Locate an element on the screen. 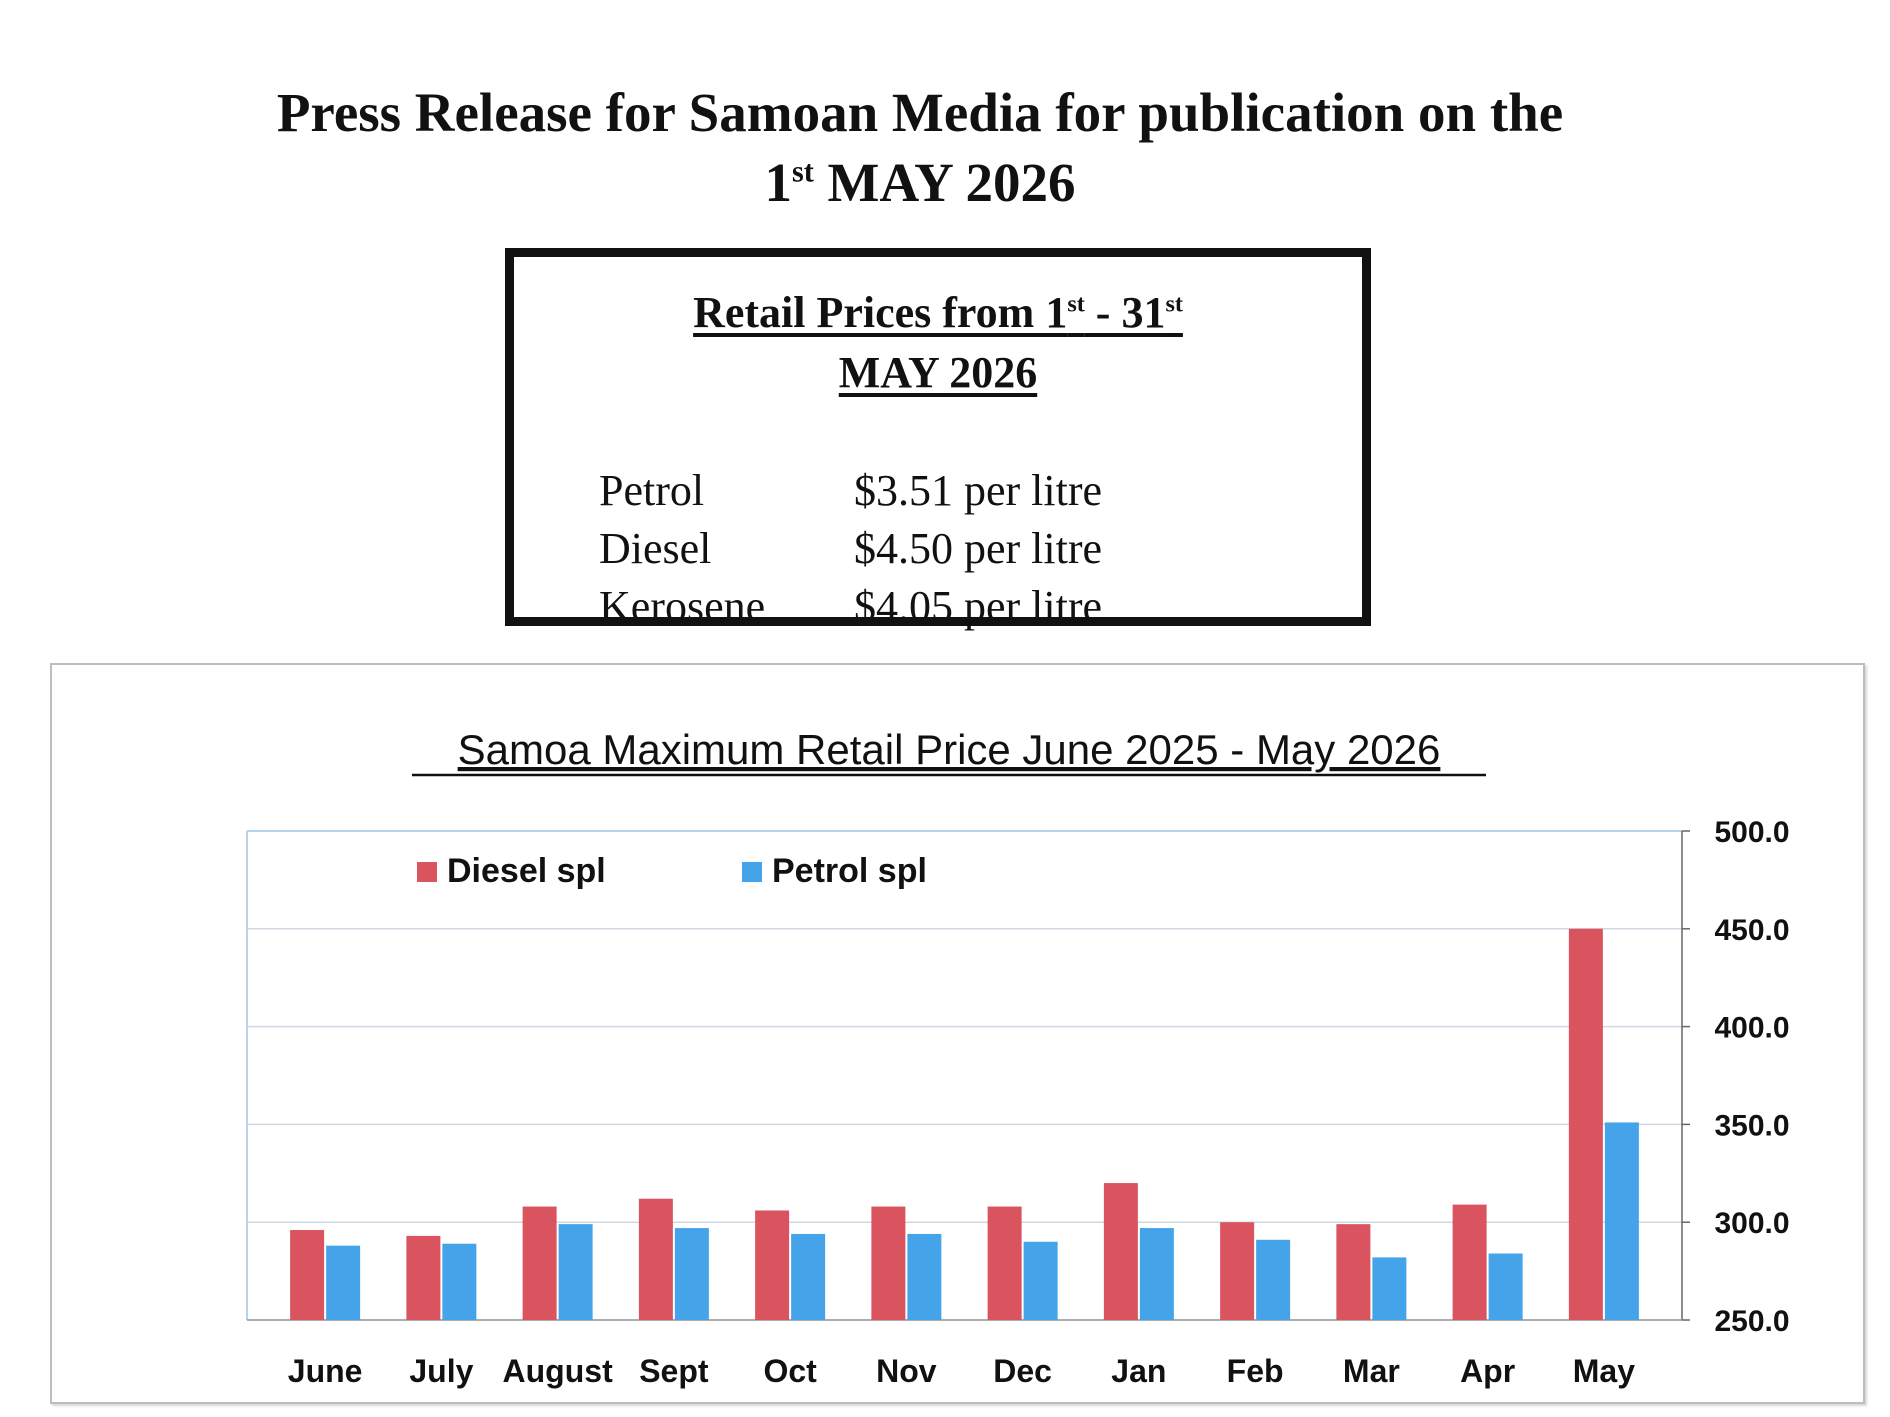  x-tick-label: Apr is located at coordinates (1487, 1371).